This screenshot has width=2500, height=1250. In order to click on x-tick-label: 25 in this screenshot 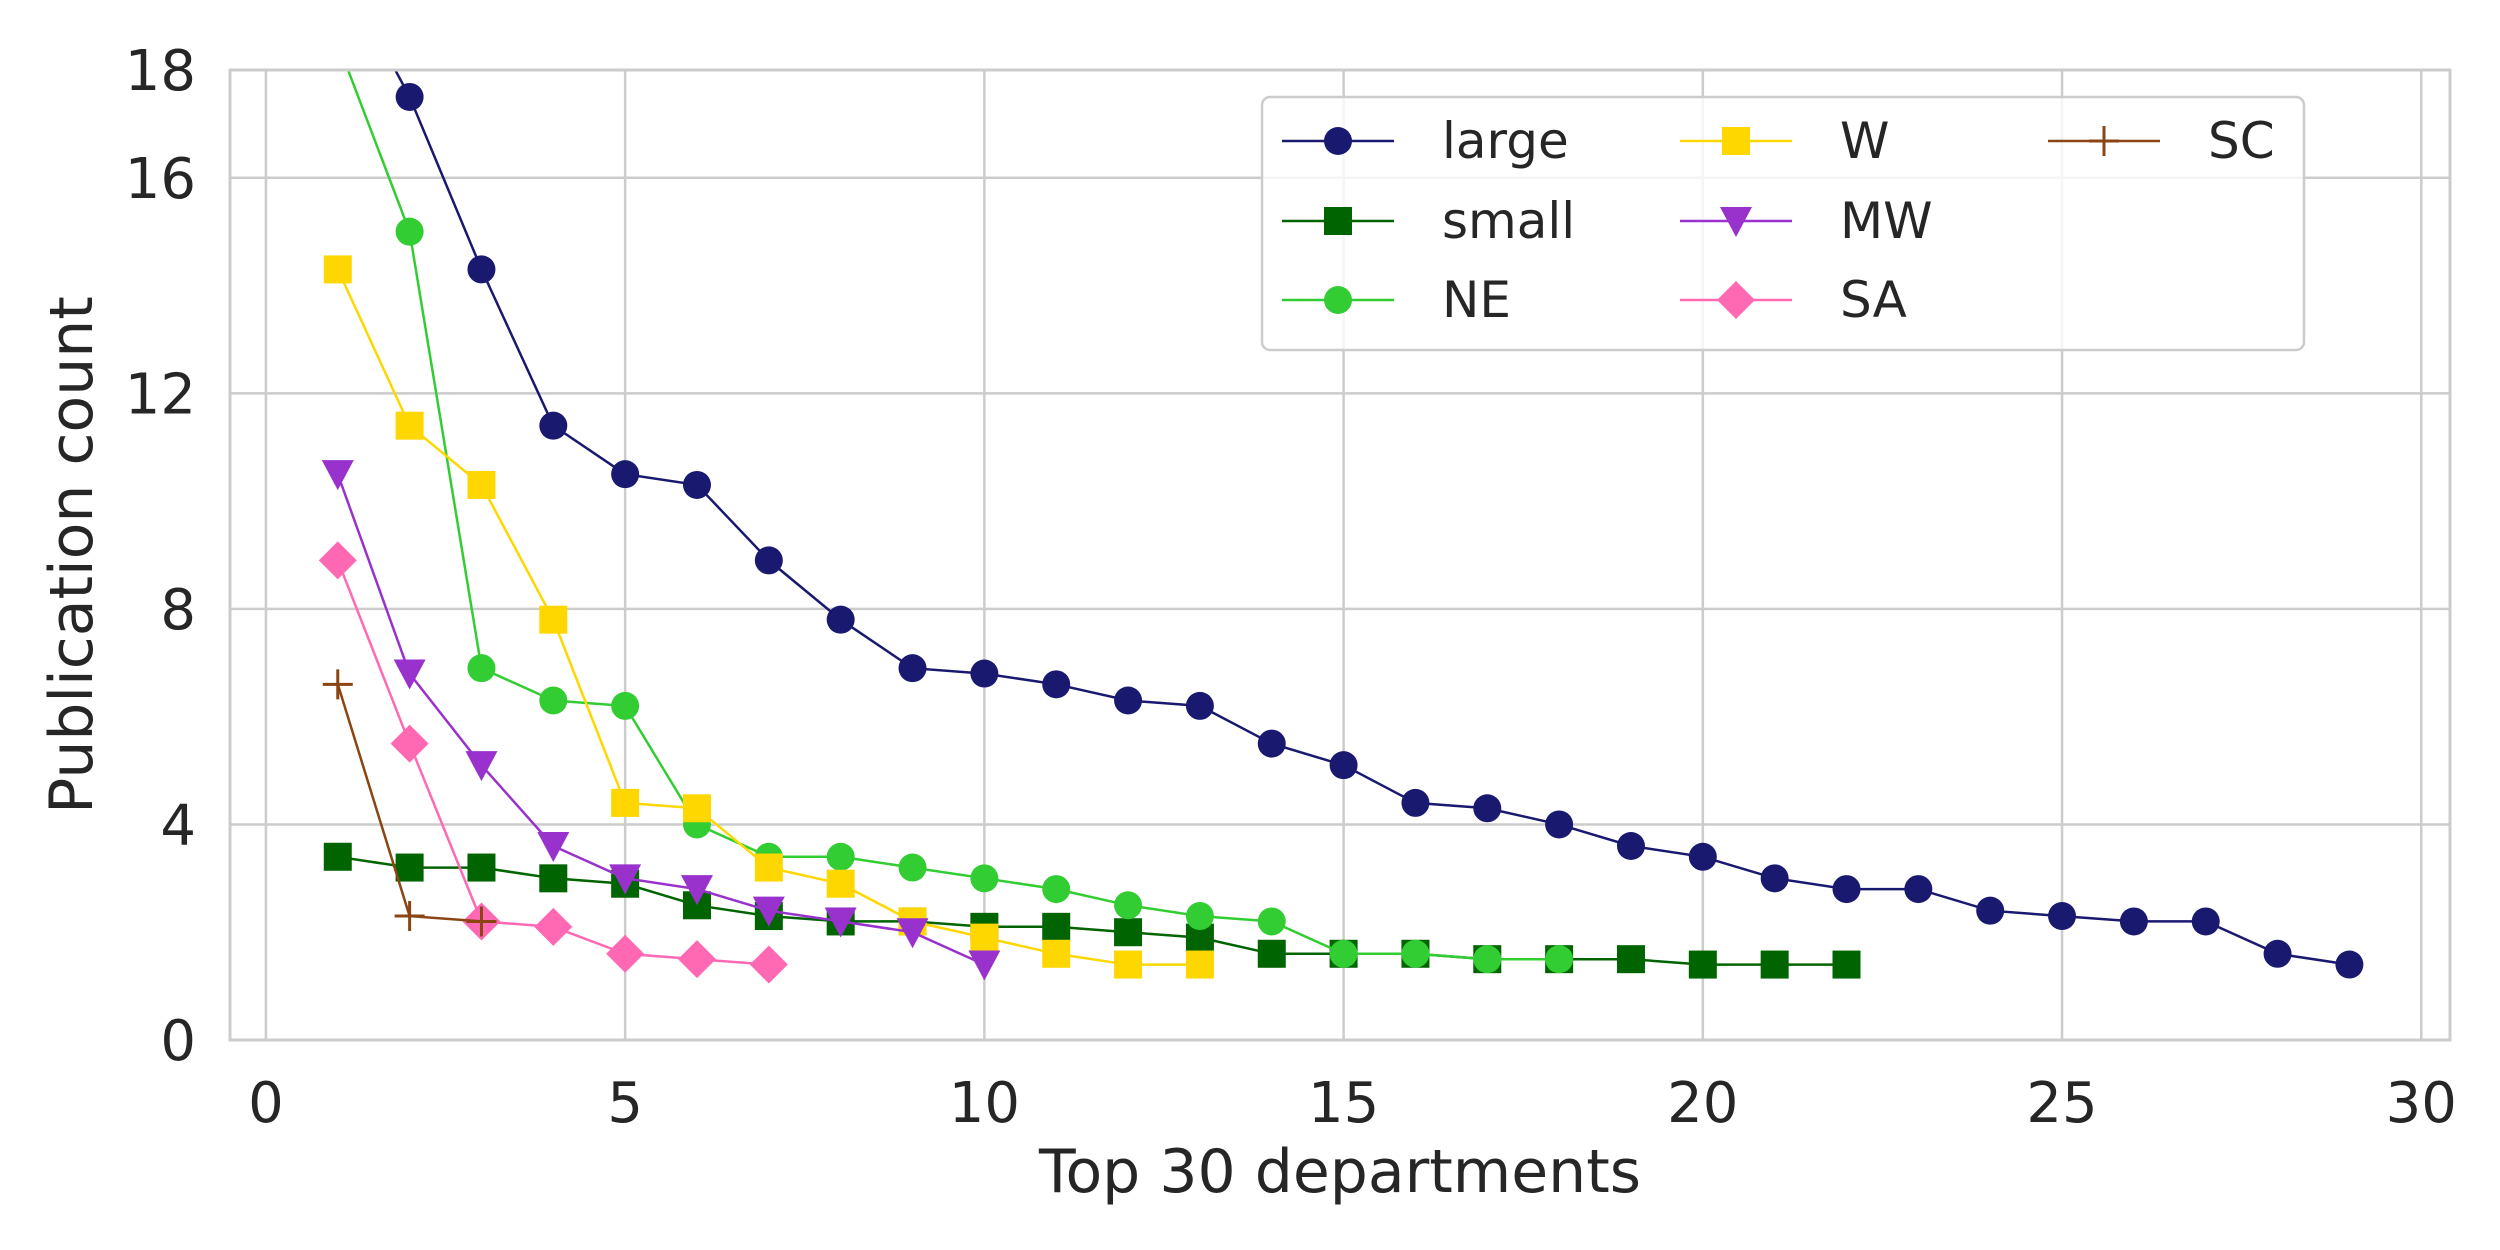, I will do `click(2061, 1103)`.